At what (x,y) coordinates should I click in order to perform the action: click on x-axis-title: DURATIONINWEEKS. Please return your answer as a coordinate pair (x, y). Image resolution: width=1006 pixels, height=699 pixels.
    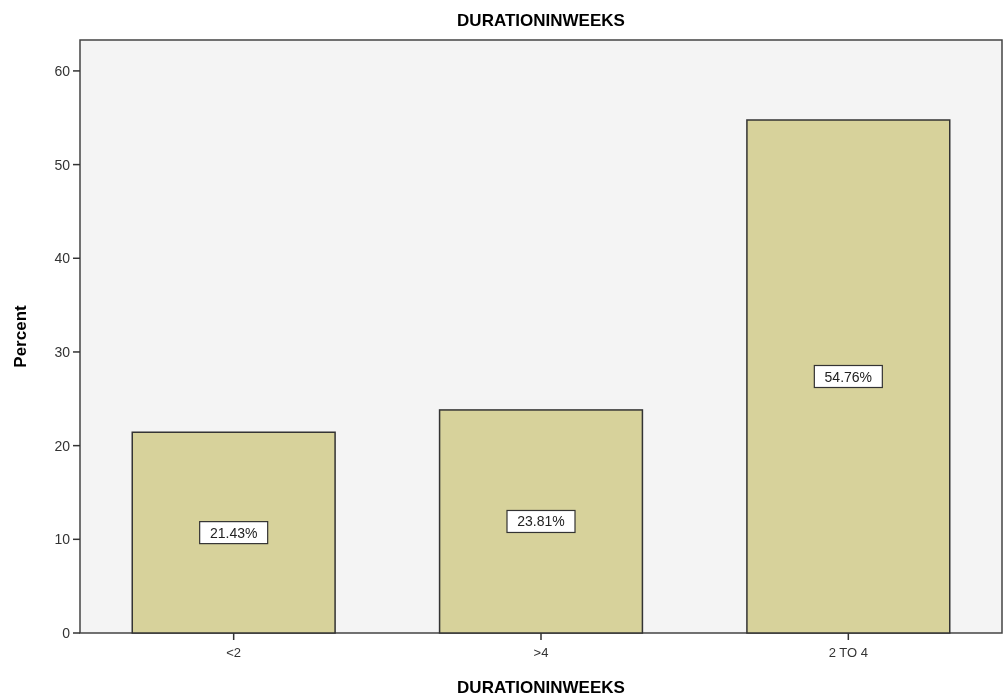
    Looking at the image, I should click on (541, 687).